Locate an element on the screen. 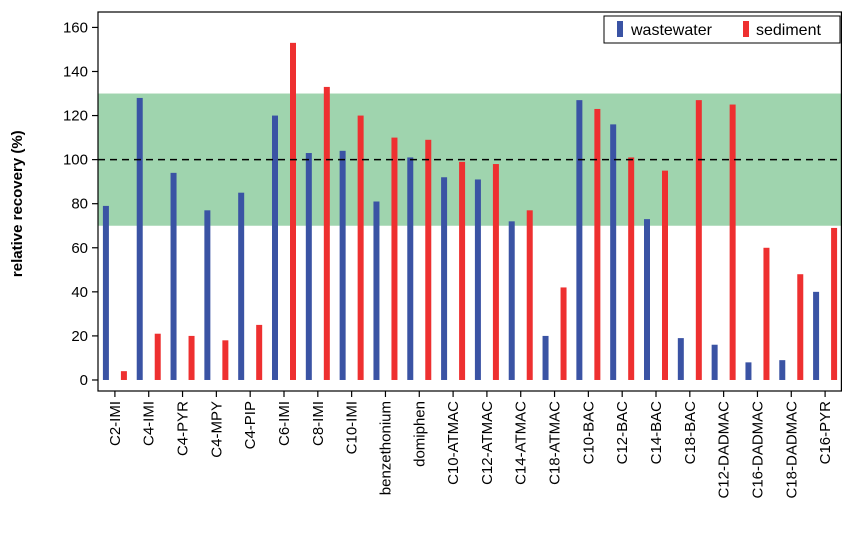 This screenshot has width=842, height=533. bar-sediment-c12-atmac is located at coordinates (495, 272).